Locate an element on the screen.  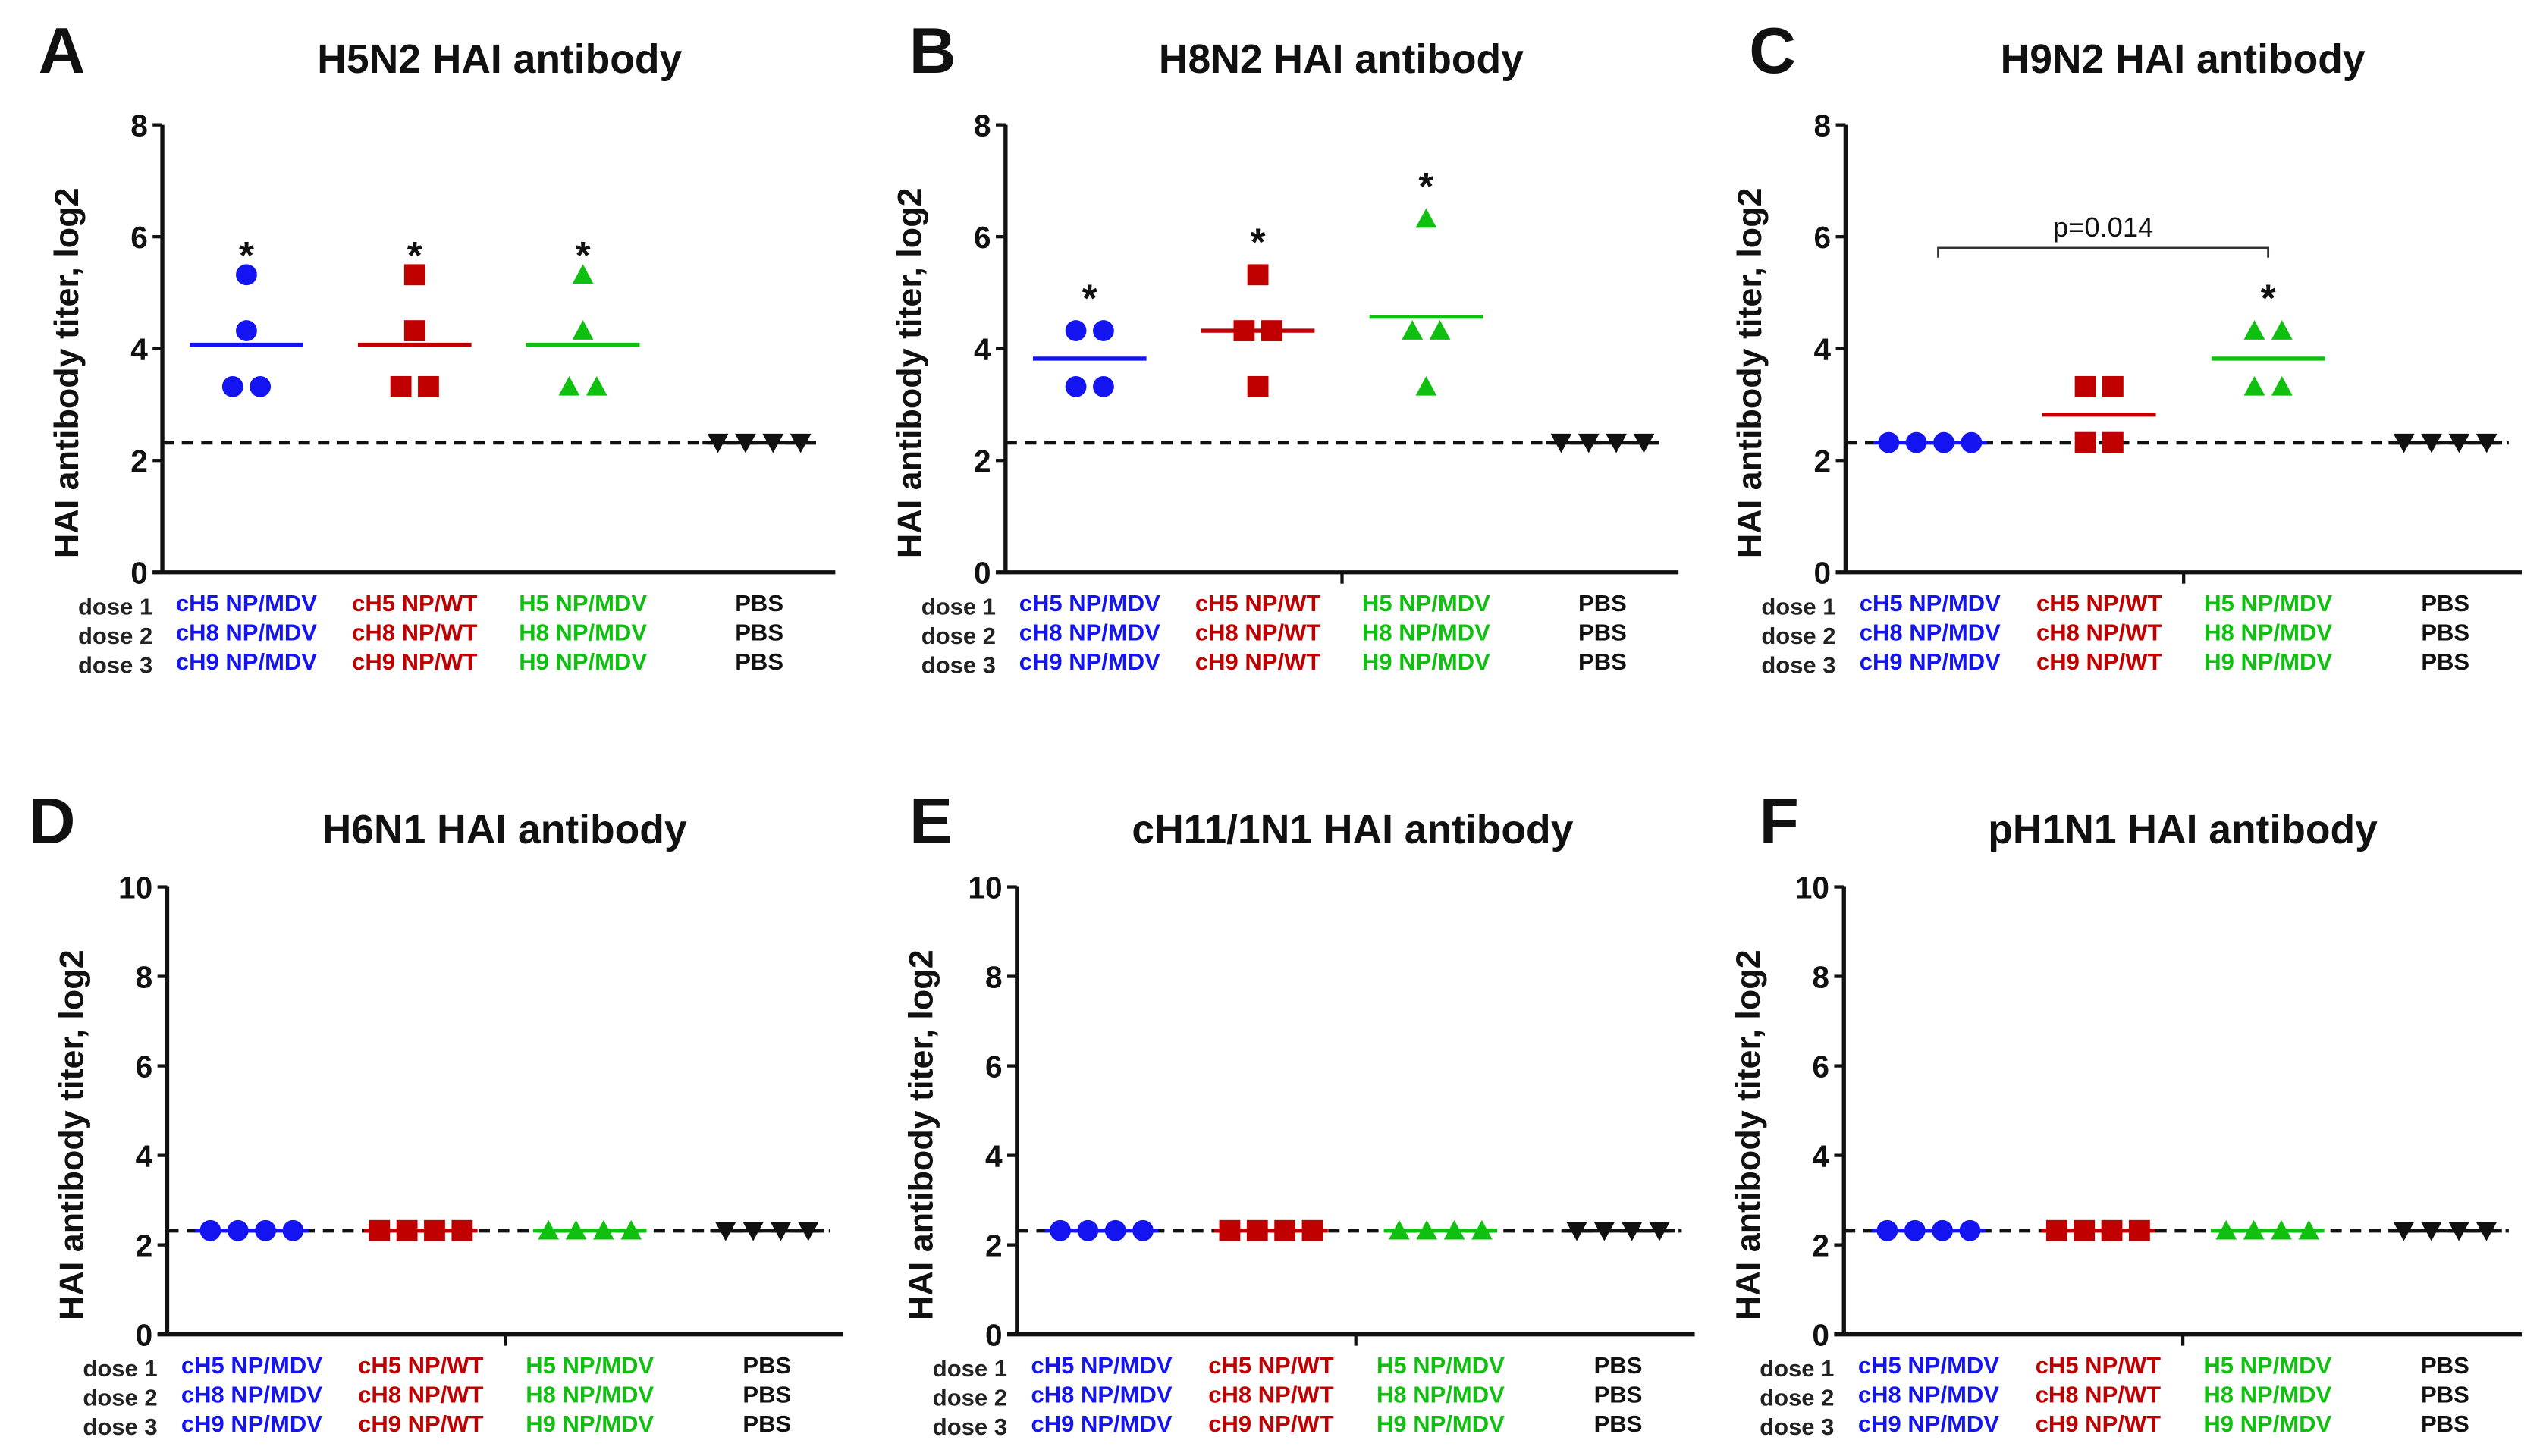
chart-title: H5N2 HAI antibody is located at coordinates (499, 59).